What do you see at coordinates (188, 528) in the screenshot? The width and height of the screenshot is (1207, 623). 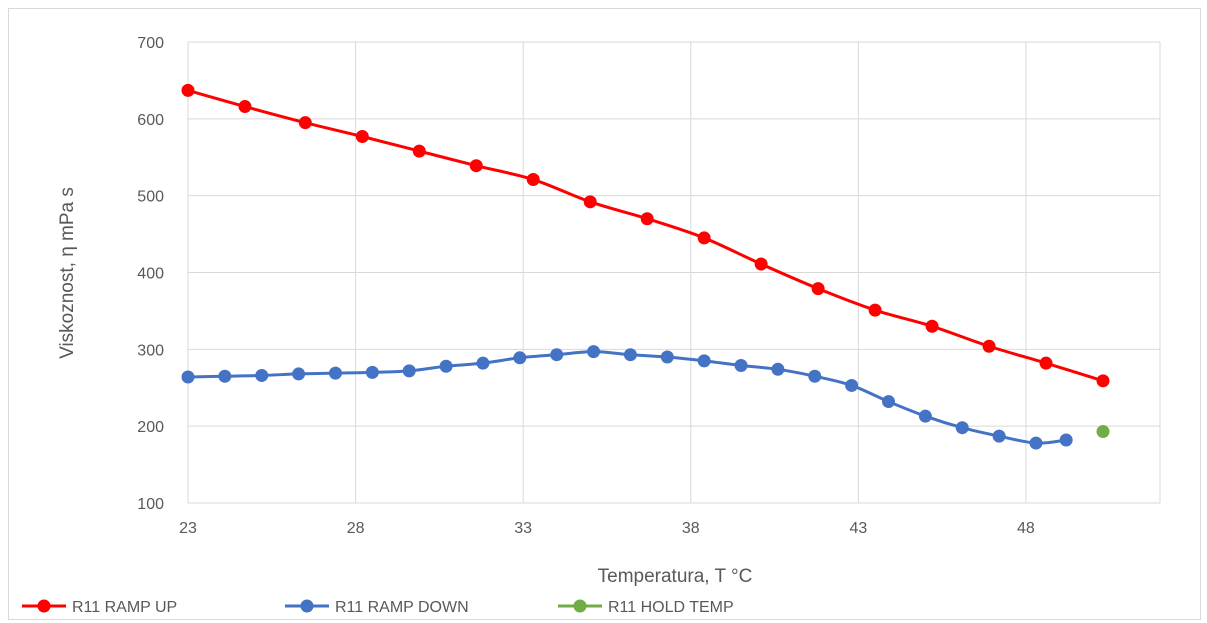 I see `x-tick-label: 23` at bounding box center [188, 528].